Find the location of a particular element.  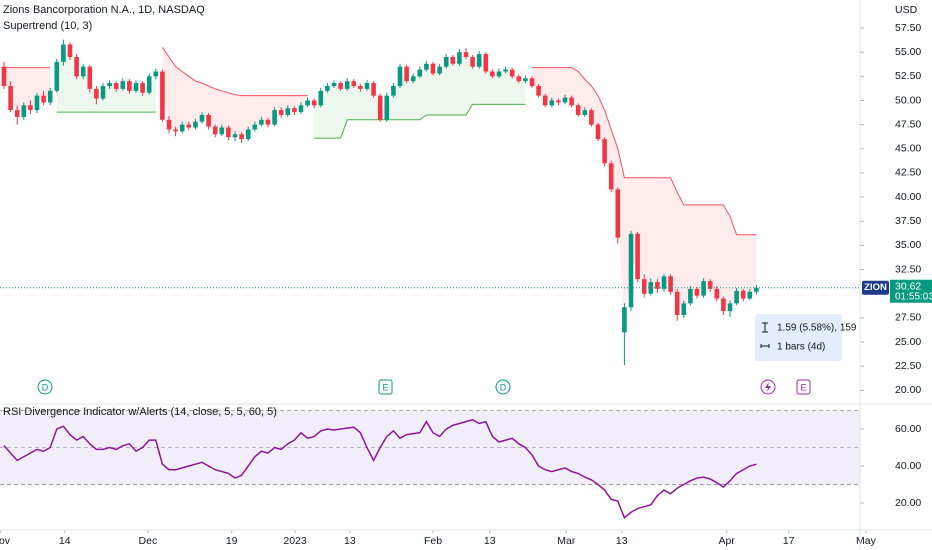

y-tick-label: 55.00 is located at coordinates (908, 52).